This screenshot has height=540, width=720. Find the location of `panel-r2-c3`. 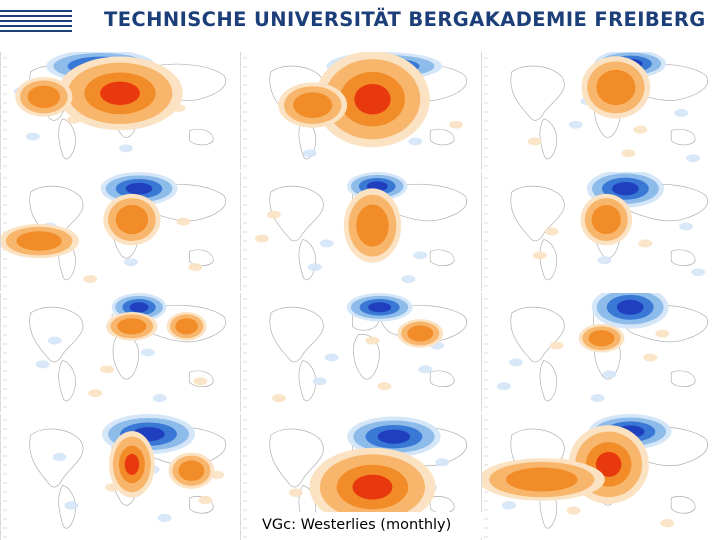

panel-r2-c3 is located at coordinates (600, 231).